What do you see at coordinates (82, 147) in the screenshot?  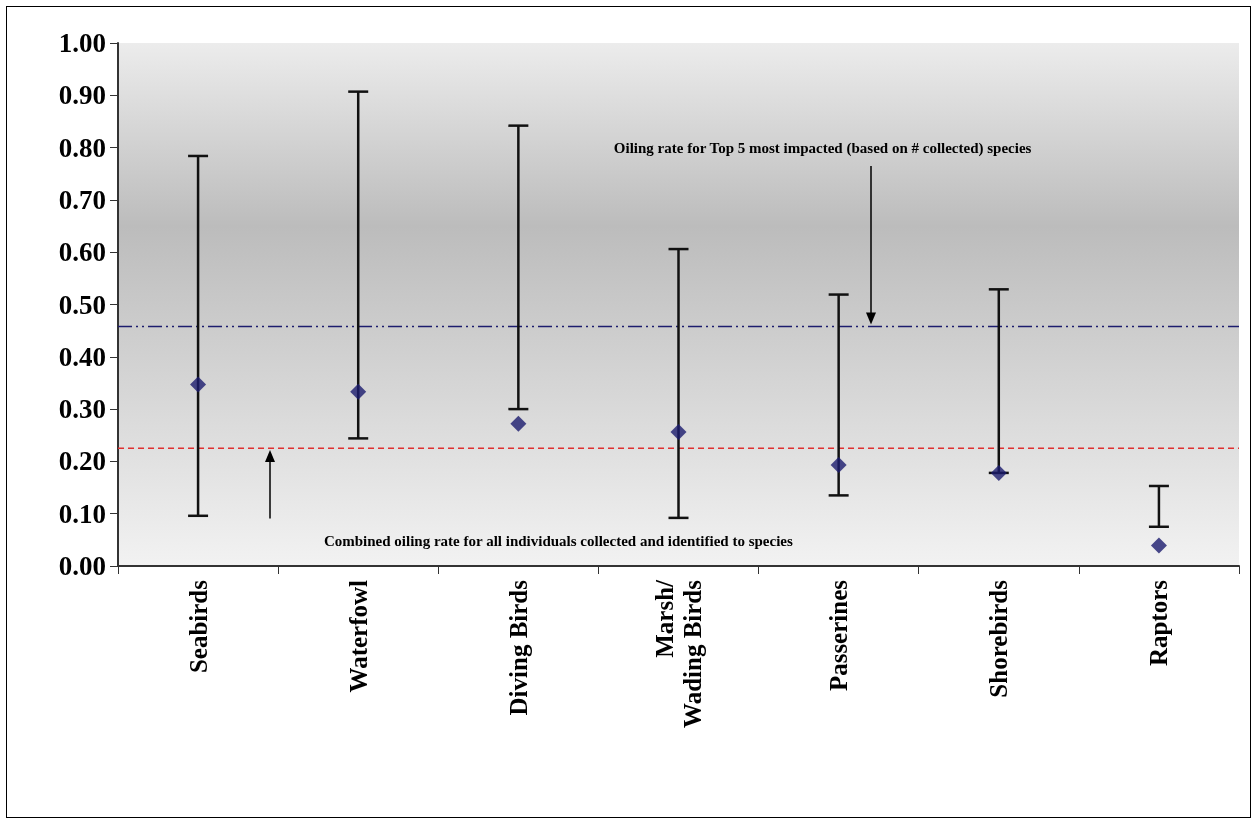 I see `y-tick-label: 0.80` at bounding box center [82, 147].